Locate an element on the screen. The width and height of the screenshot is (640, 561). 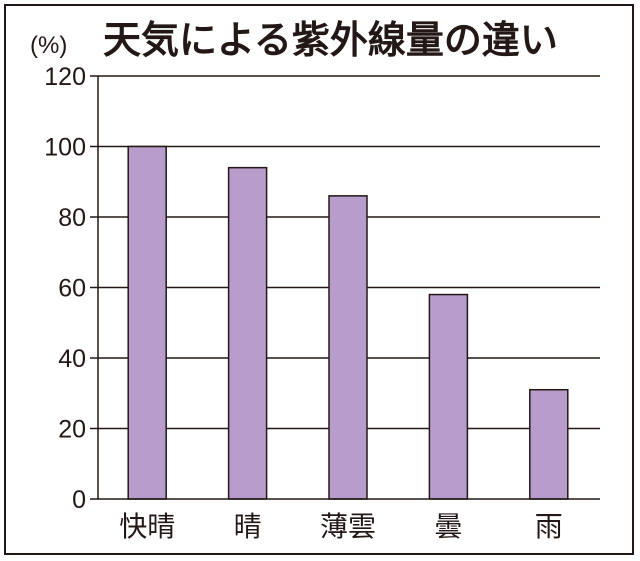
y-tick-label: 0 is located at coordinates (79, 500).